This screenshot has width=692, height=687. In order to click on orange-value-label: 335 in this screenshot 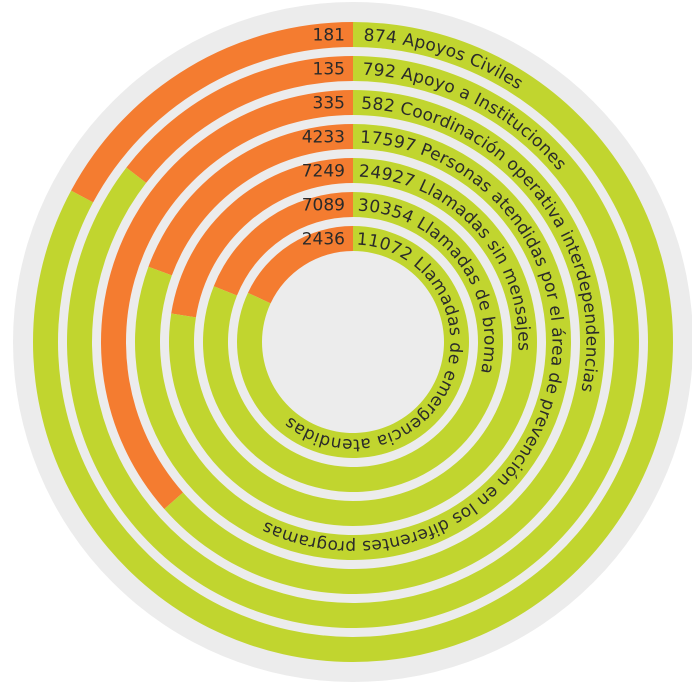, I will do `click(329, 104)`.